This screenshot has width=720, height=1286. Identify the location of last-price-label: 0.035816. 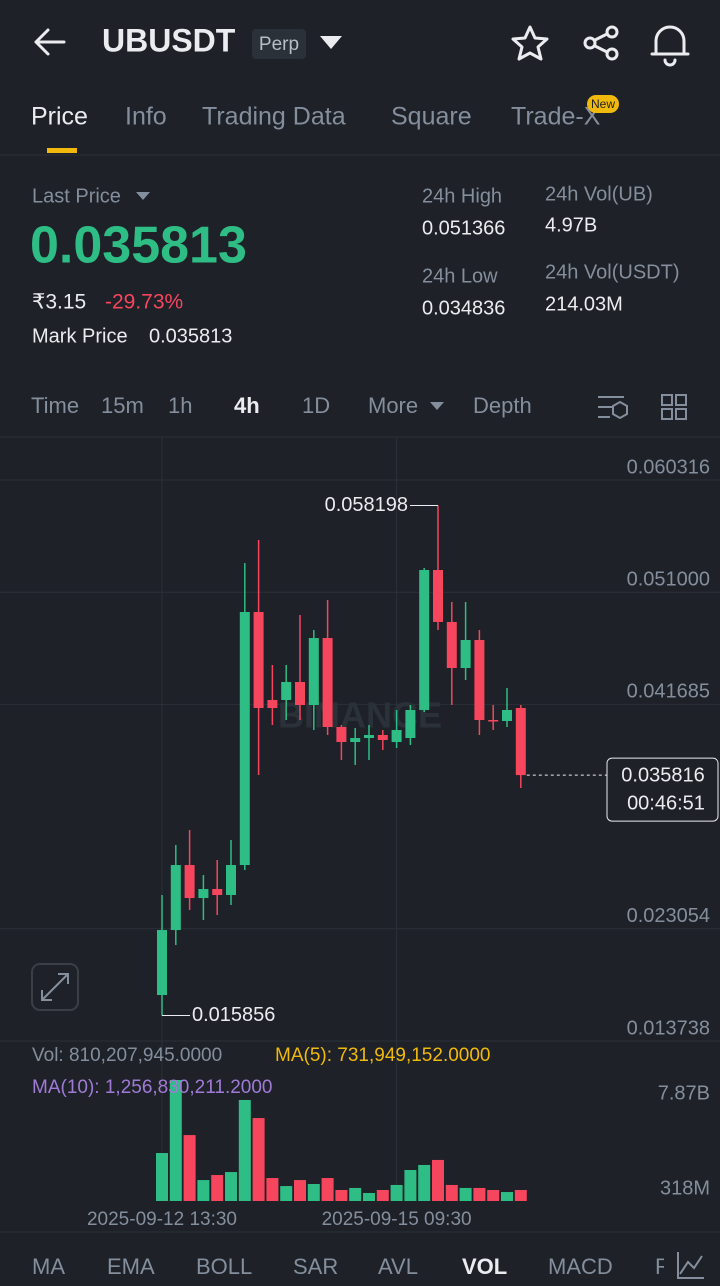
(662, 775).